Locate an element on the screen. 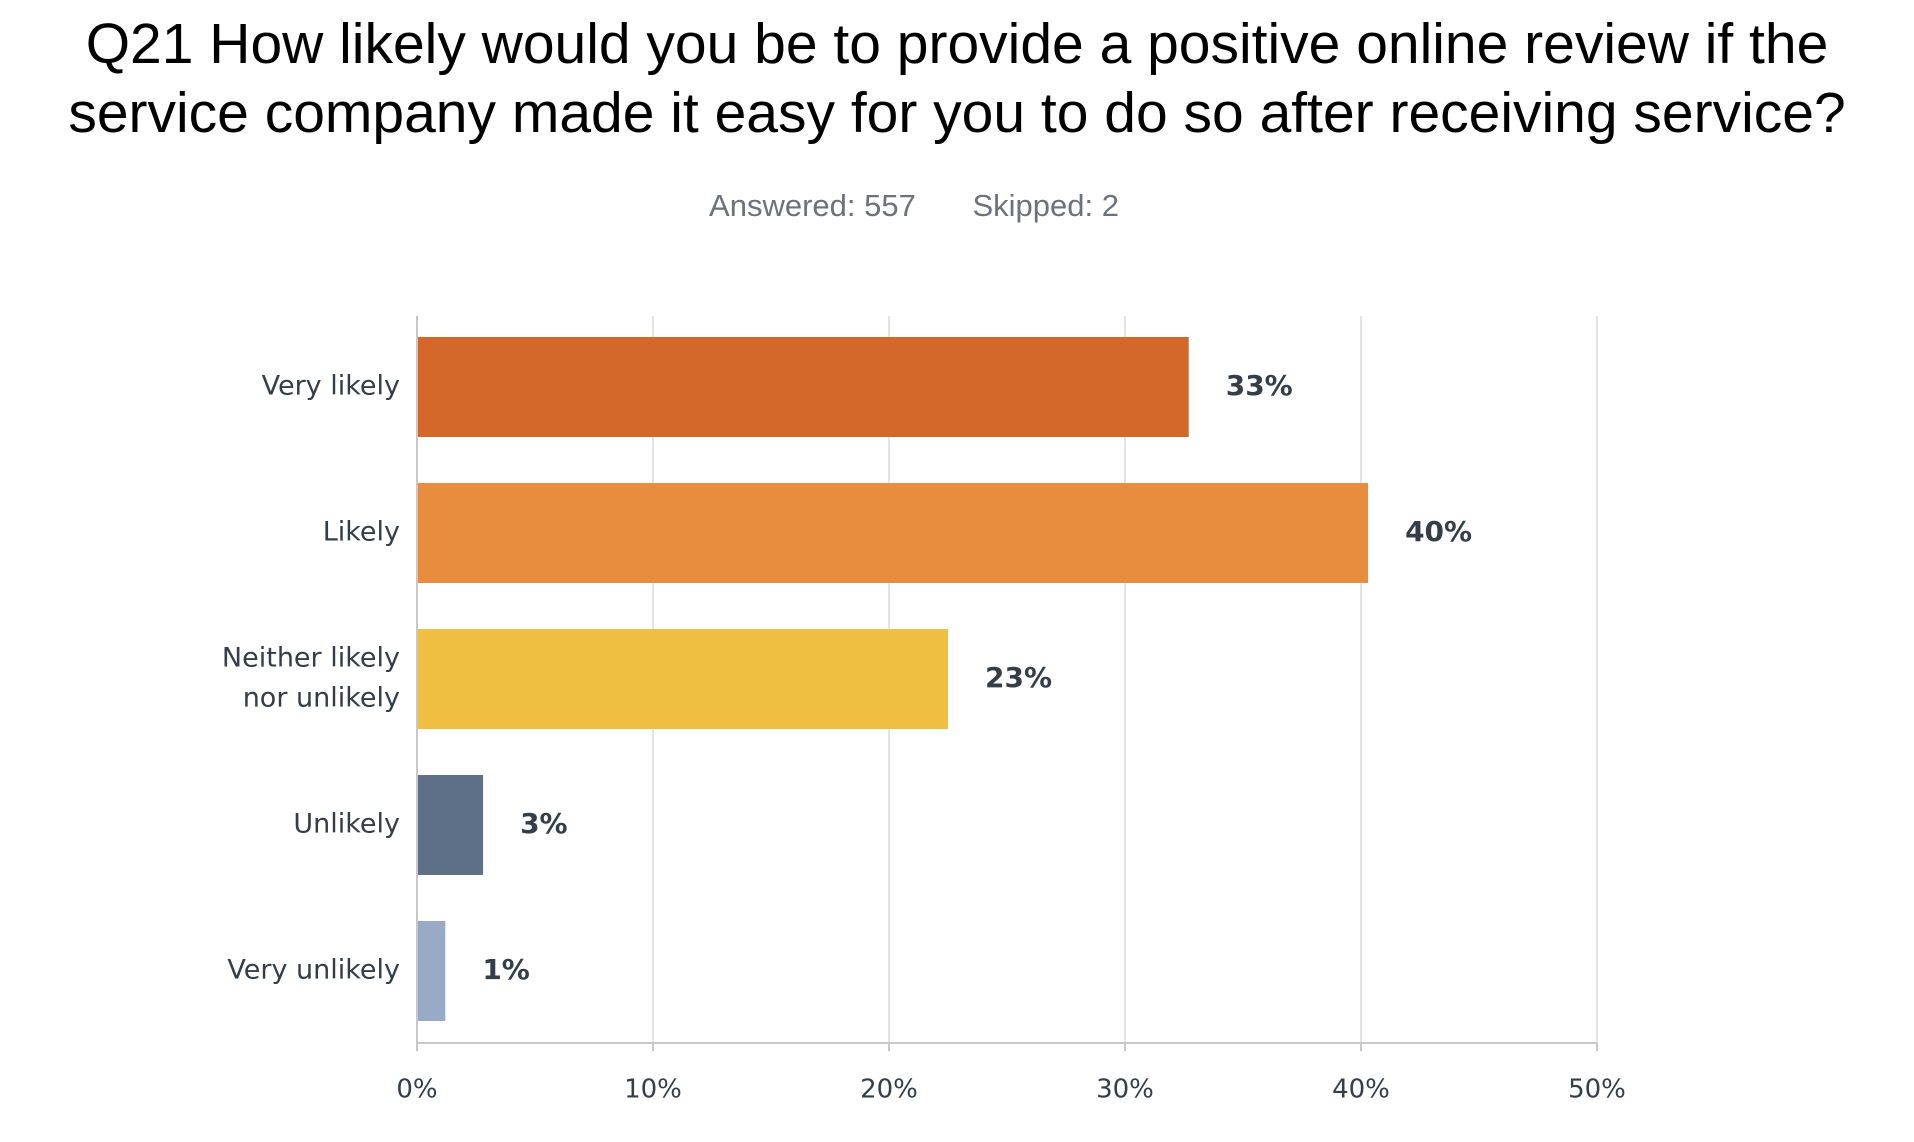 The image size is (1914, 1142). value-label: 23% is located at coordinates (1018, 677).